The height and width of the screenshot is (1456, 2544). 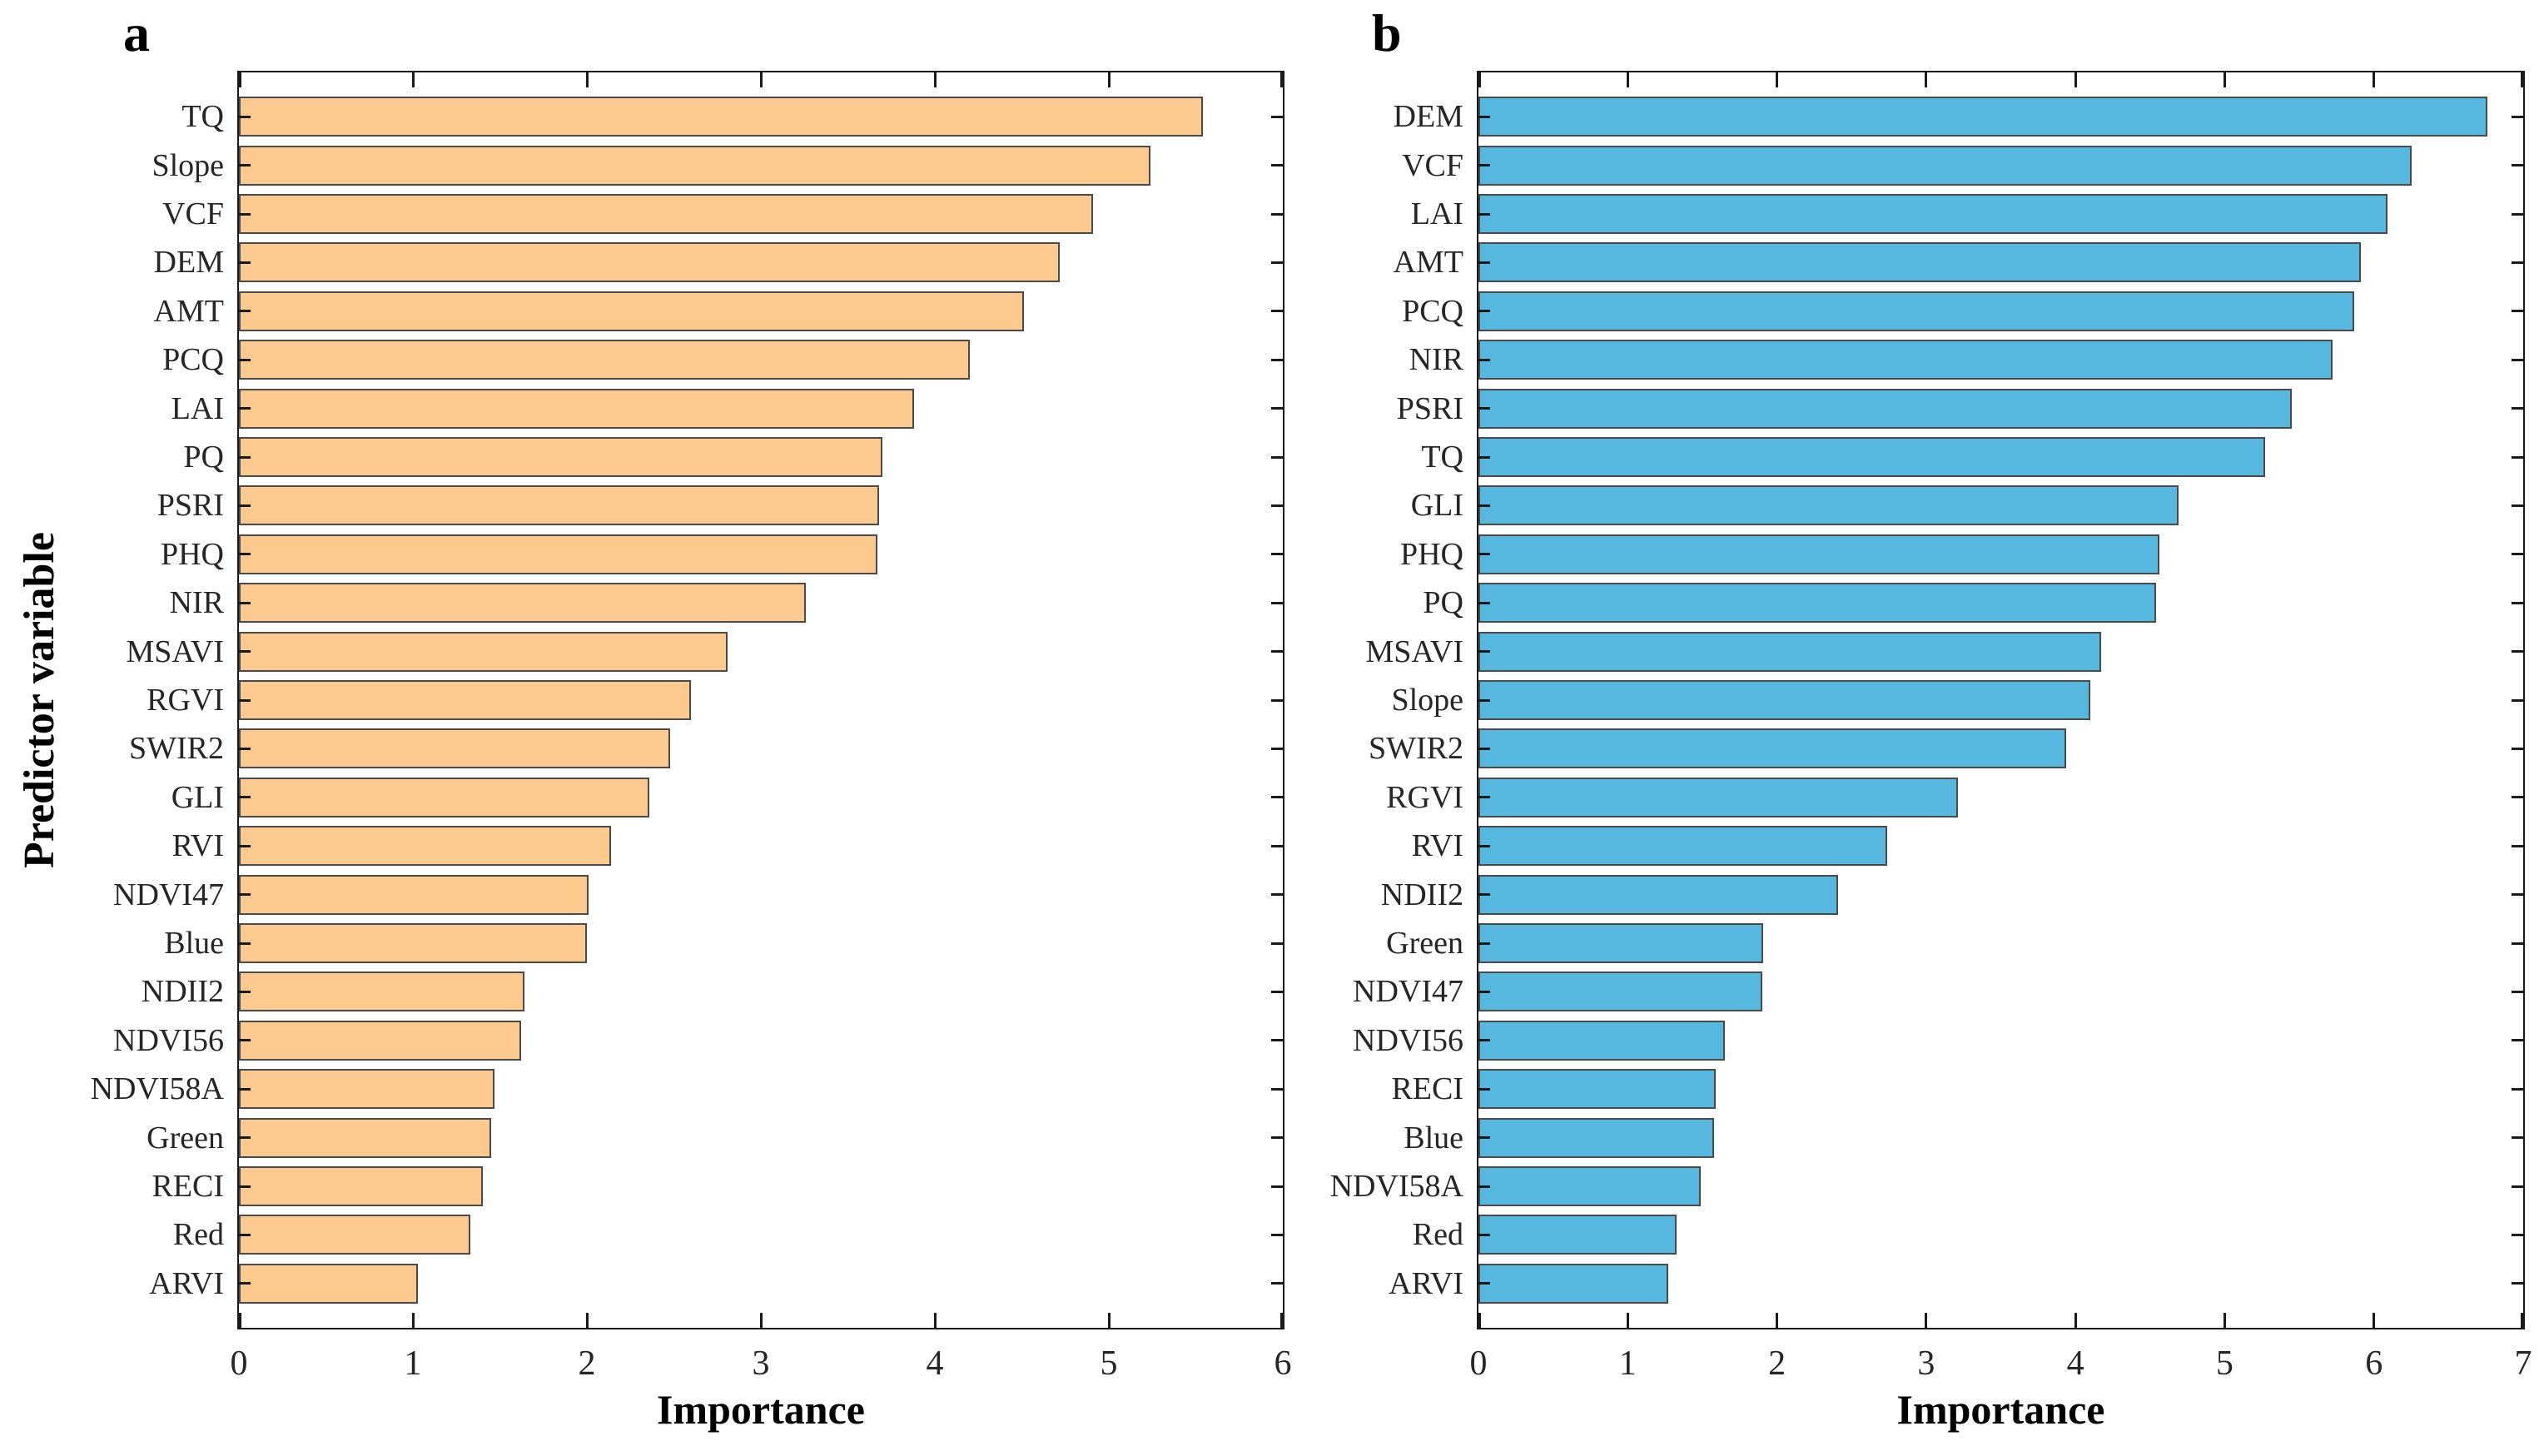 I want to click on x-axis-title-b: Importance, so click(x=2001, y=1409).